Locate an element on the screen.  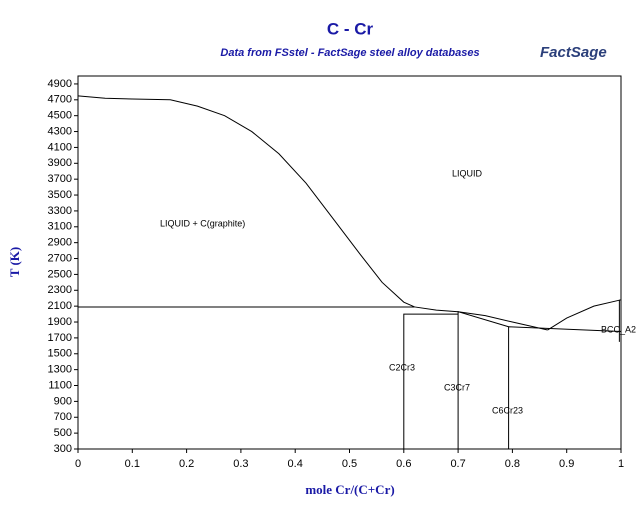
y-tick-label: 2900 is located at coordinates (60, 243).